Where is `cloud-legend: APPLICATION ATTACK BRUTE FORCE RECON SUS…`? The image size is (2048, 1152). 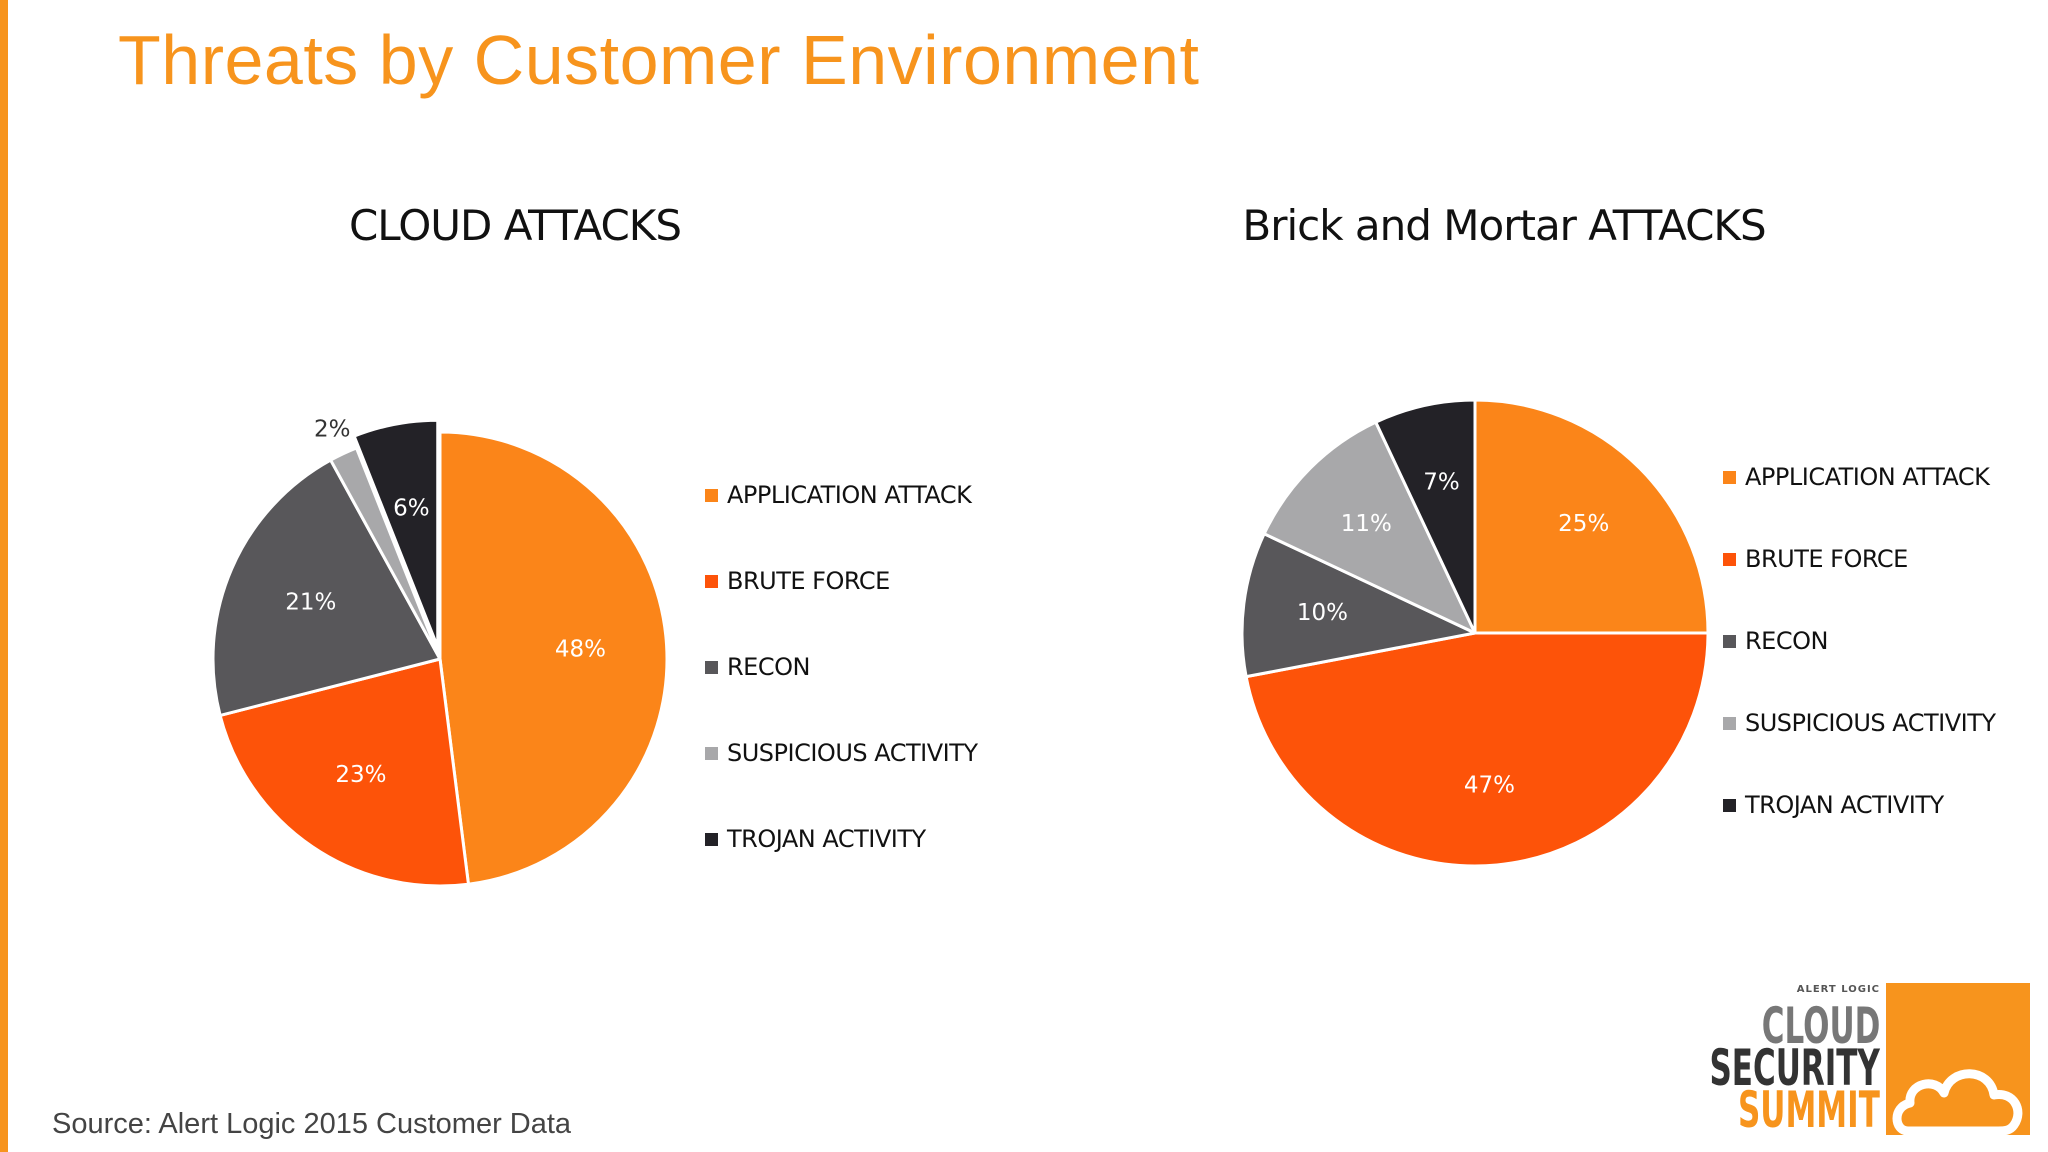
cloud-legend: APPLICATION ATTACK BRUTE FORCE RECON SUS… is located at coordinates (841, 667).